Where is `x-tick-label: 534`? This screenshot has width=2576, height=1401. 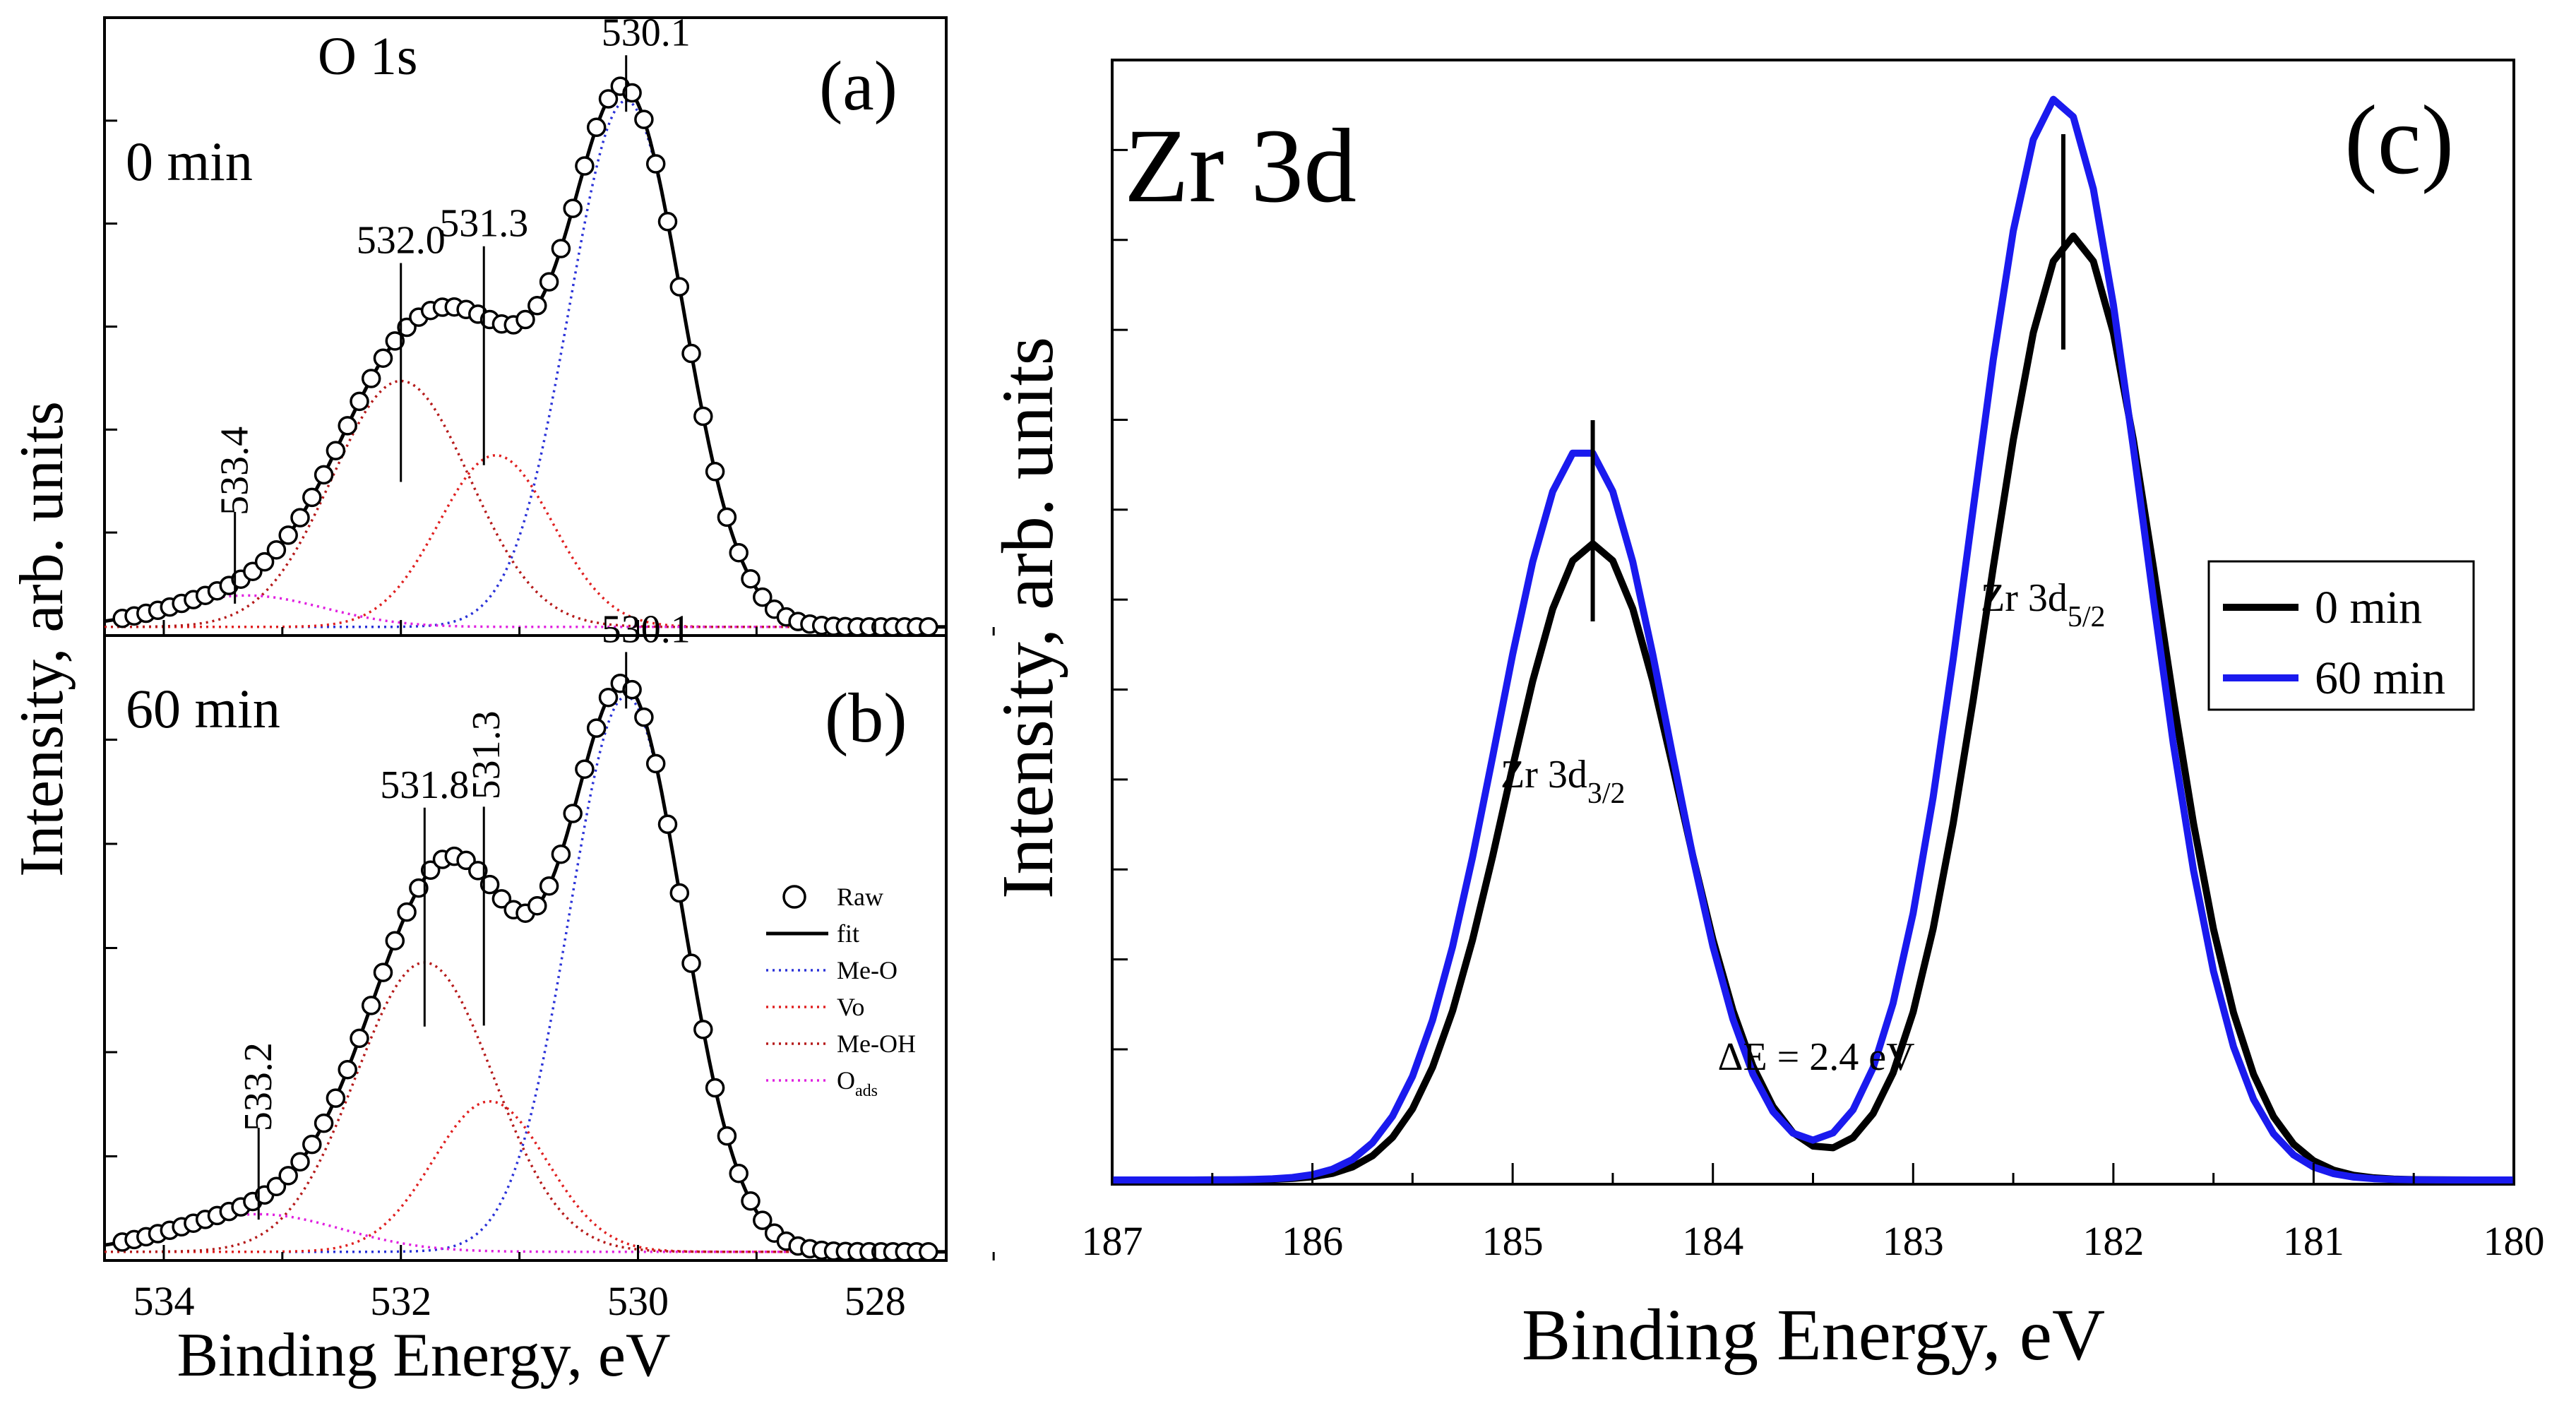
x-tick-label: 534 is located at coordinates (163, 1301).